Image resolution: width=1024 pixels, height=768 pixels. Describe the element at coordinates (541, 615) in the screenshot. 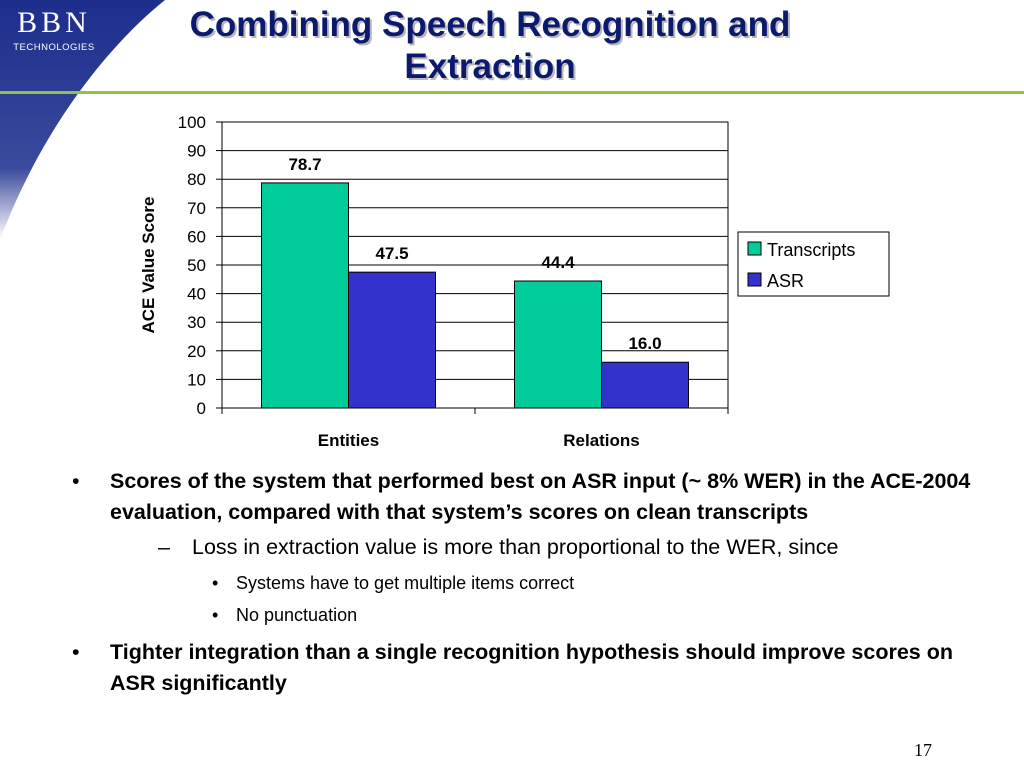

I see `sub-sub-bullet-item: • No punctuation` at that location.